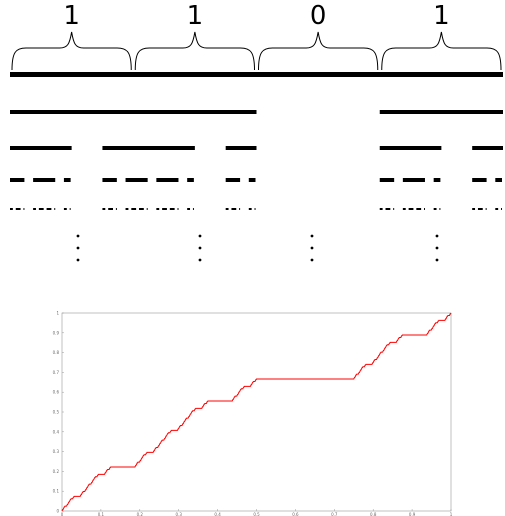 This screenshot has height=516, width=505. I want to click on y-tick-label: 0.3, so click(56, 451).